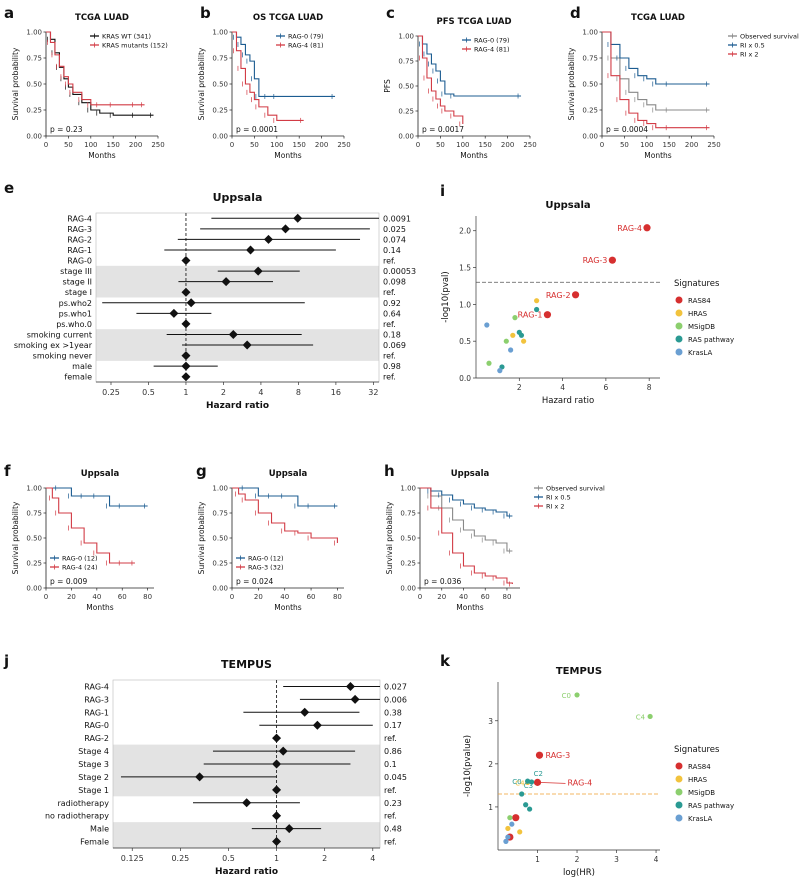 The image size is (799, 883). What do you see at coordinates (395, 686) in the screenshot?
I see `row-pvalue: 0.027` at bounding box center [395, 686].